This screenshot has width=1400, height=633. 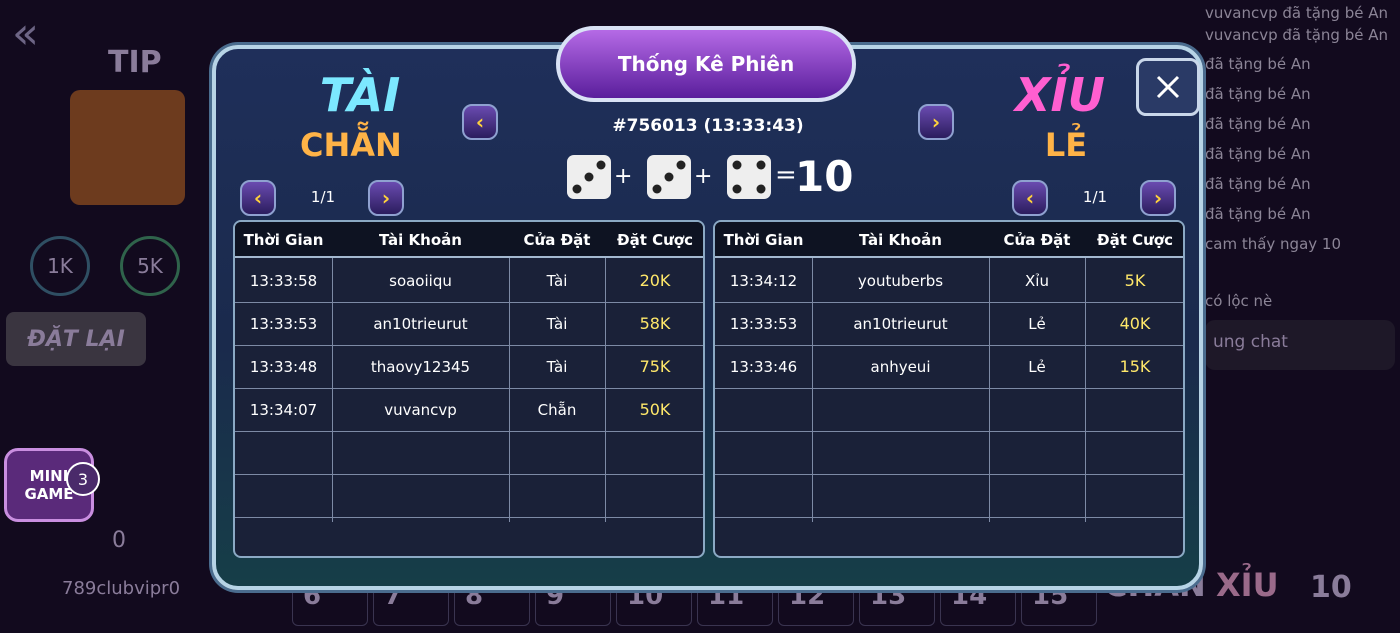 I want to click on close-button, so click(x=1168, y=87).